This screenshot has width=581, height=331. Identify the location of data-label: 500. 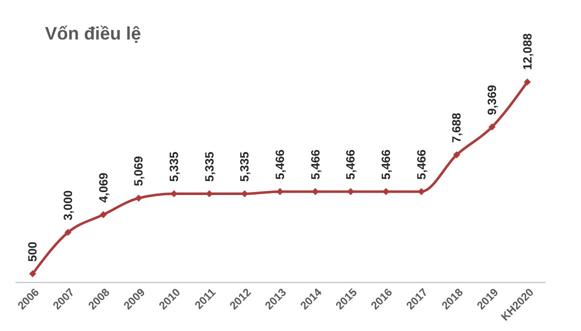
(33, 251).